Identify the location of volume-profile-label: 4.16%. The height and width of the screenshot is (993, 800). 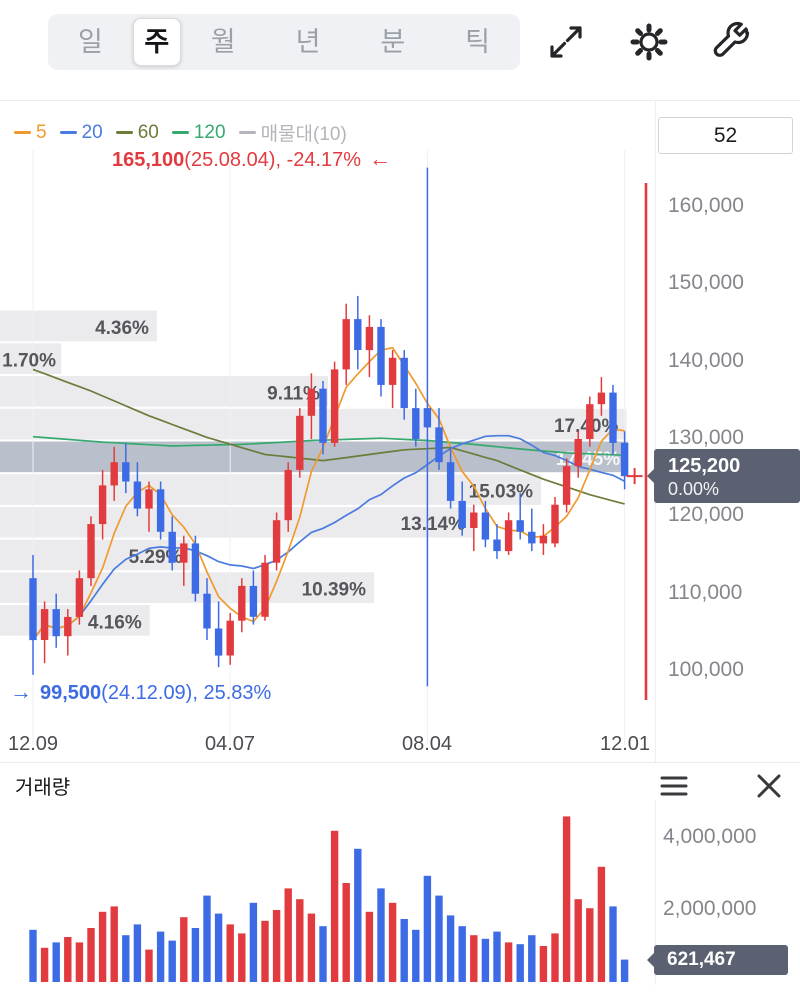
(115, 622).